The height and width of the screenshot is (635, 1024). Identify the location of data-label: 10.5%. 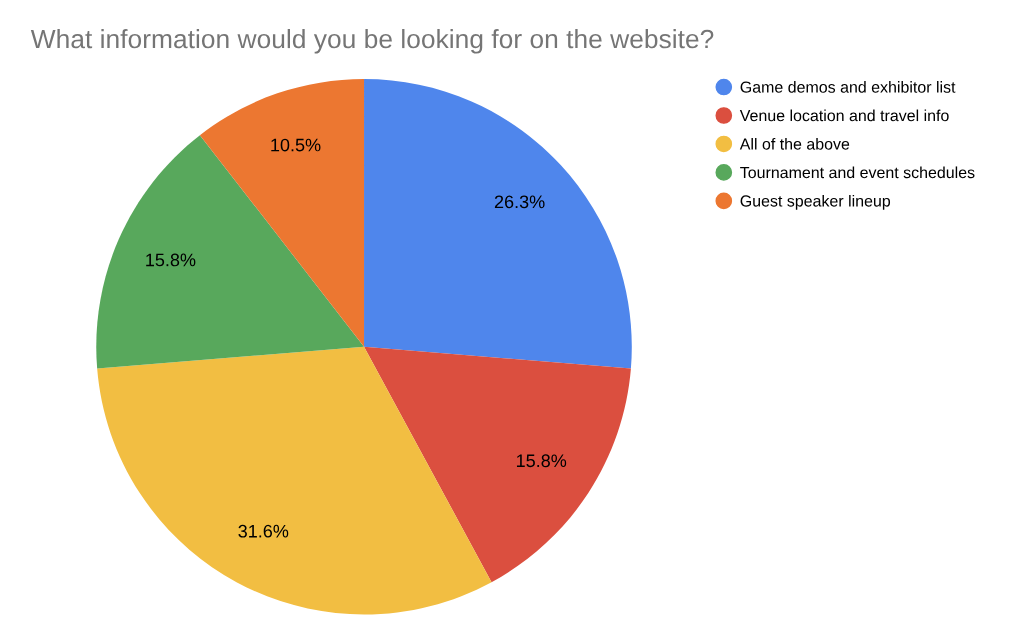
(296, 145).